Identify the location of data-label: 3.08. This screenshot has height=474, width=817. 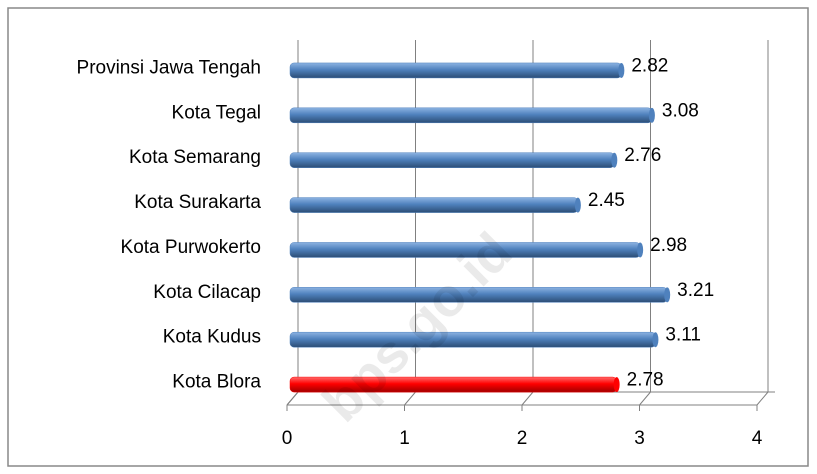
(680, 110).